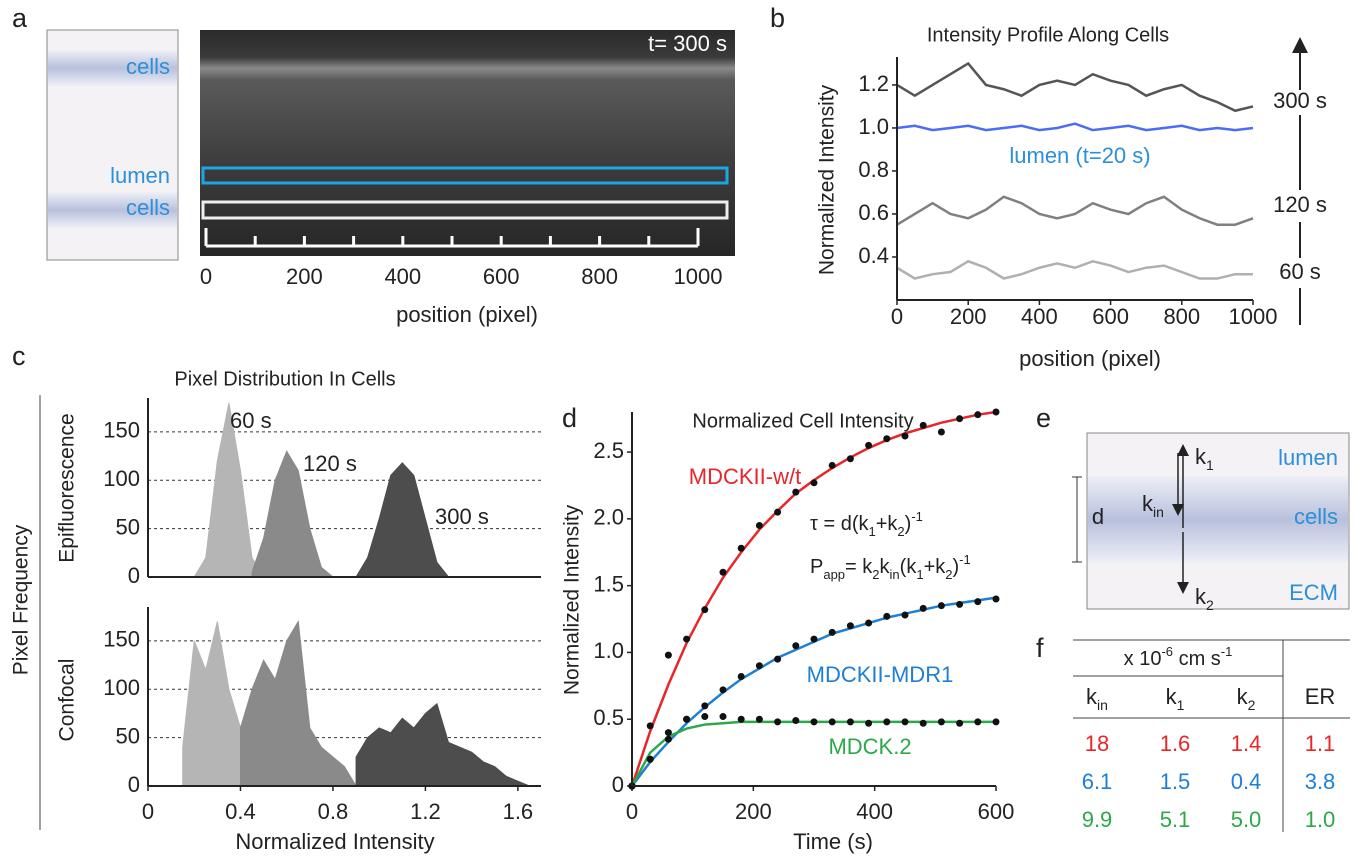 This screenshot has height=856, width=1356. Describe the element at coordinates (1097, 743) in the screenshot. I see `table-cell: 18` at that location.